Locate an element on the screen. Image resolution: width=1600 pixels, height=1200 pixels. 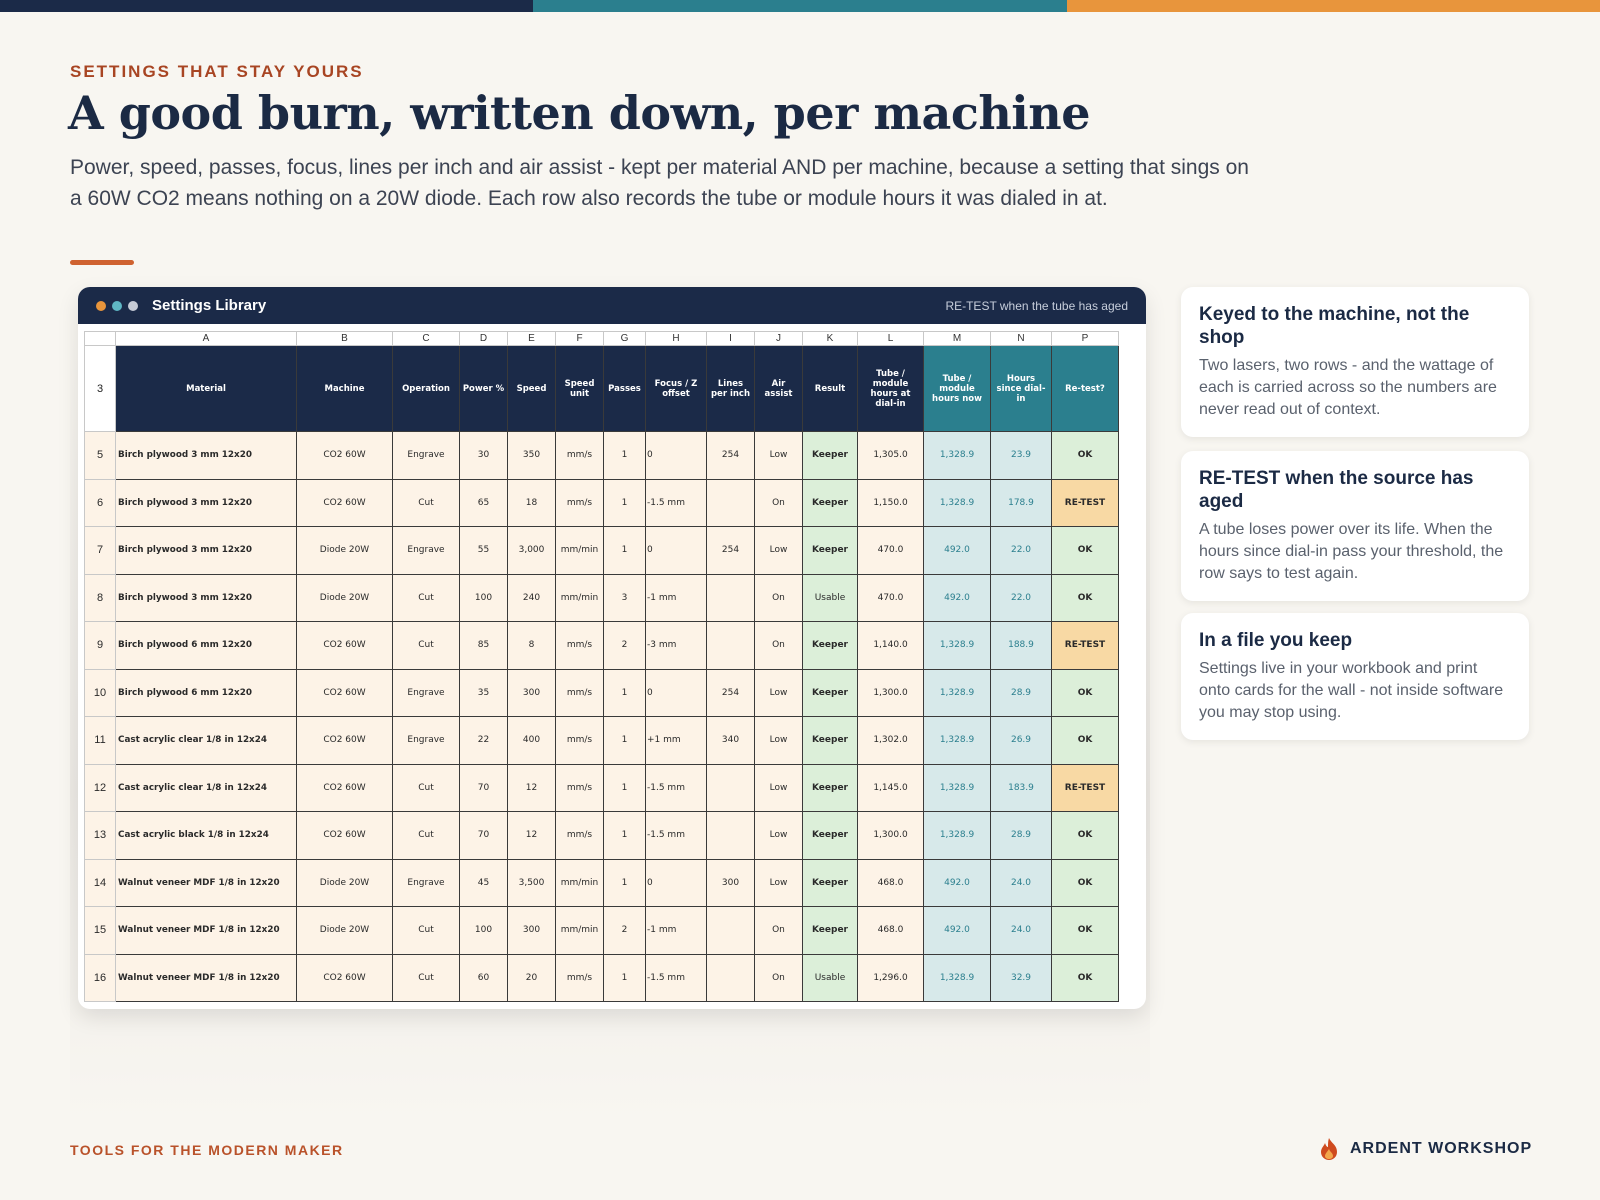
table-cell: 3,000 is located at coordinates (531, 550).